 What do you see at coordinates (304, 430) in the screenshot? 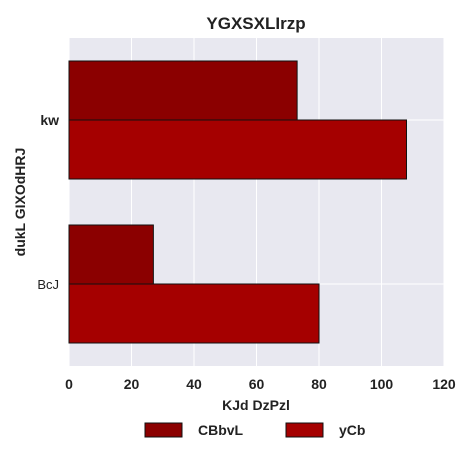
I see `legend-swatch-yCb` at bounding box center [304, 430].